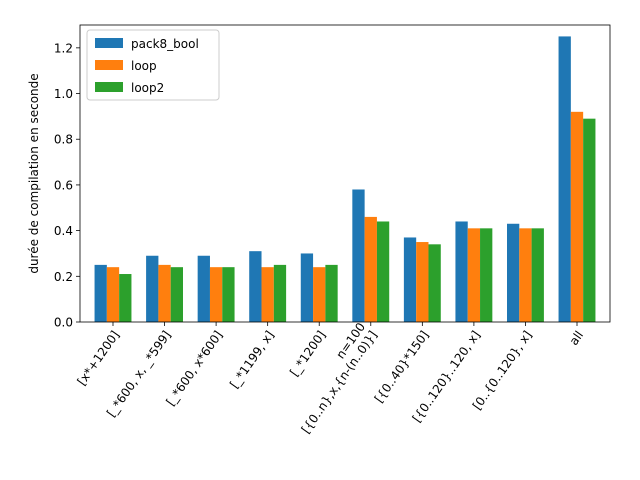 This screenshot has height=480, width=640. What do you see at coordinates (147, 88) in the screenshot?
I see `legend-label-loop2: loop2` at bounding box center [147, 88].